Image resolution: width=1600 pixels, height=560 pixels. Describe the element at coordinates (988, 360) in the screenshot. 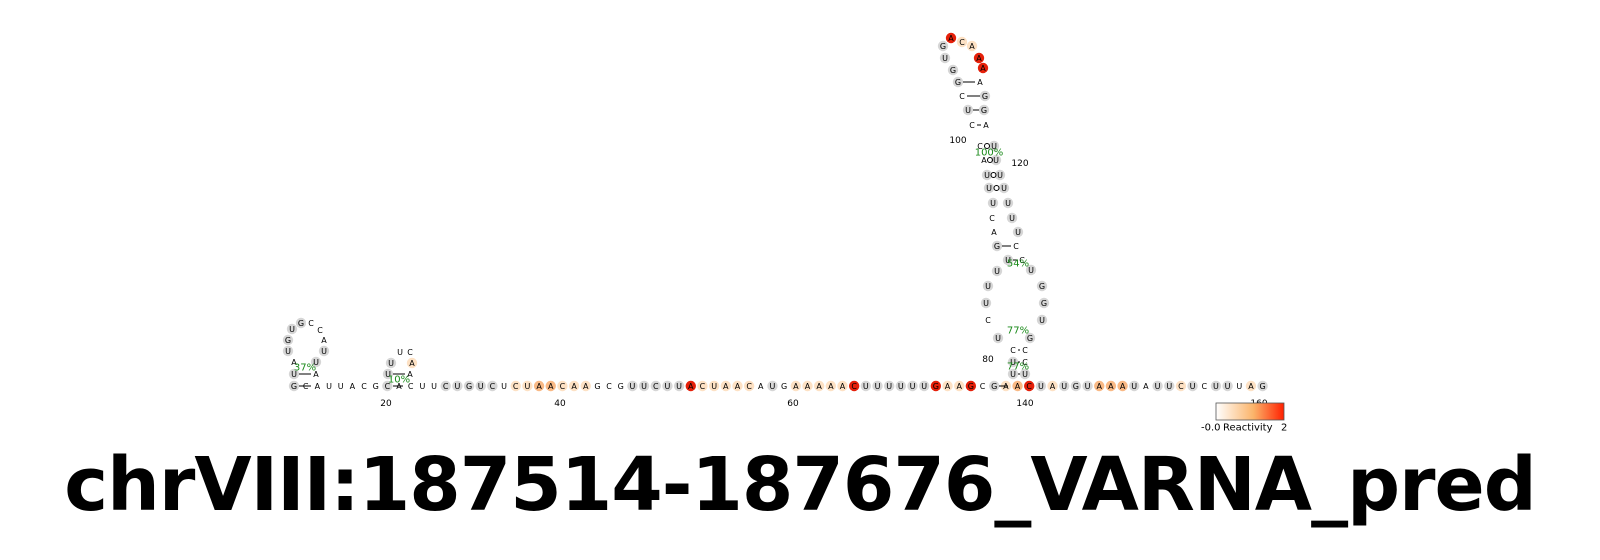

I see `sequence-index-label: 80` at that location.